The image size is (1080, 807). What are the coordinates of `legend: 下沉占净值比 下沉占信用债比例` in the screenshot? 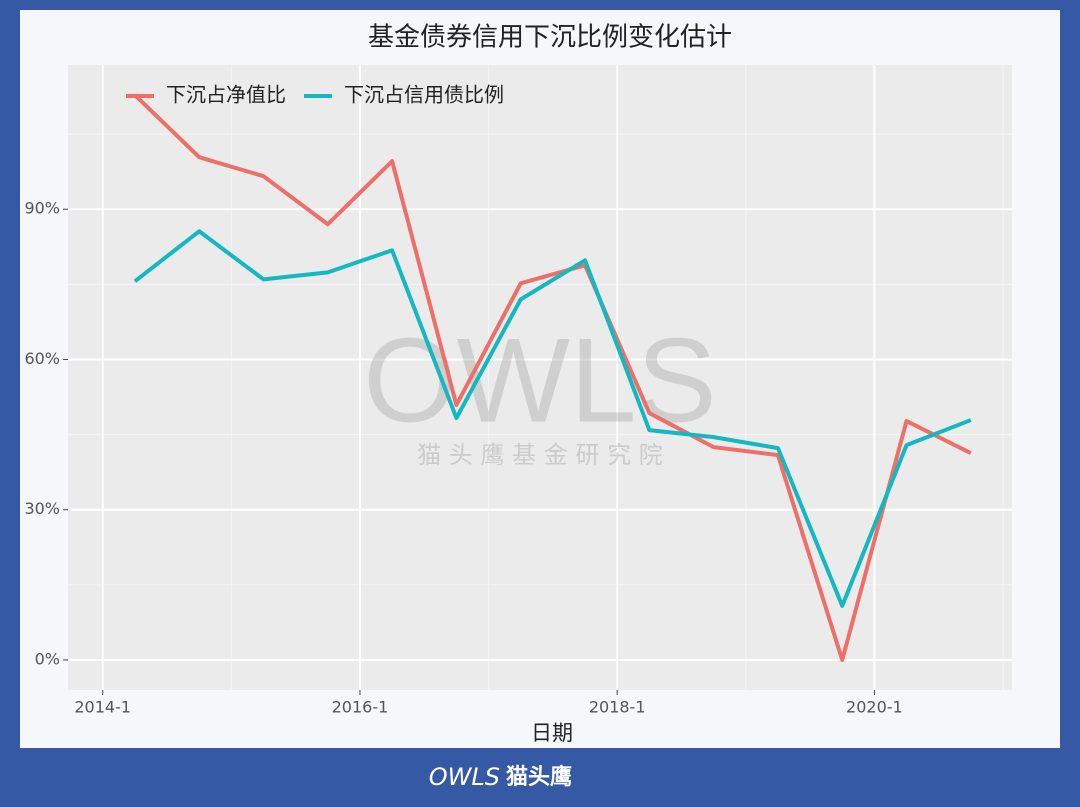 It's located at (315, 95).